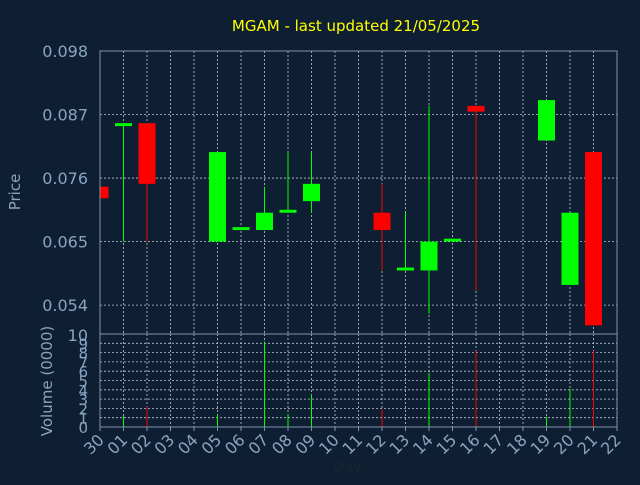  I want to click on volume-tick-label: 2, so click(83, 409).